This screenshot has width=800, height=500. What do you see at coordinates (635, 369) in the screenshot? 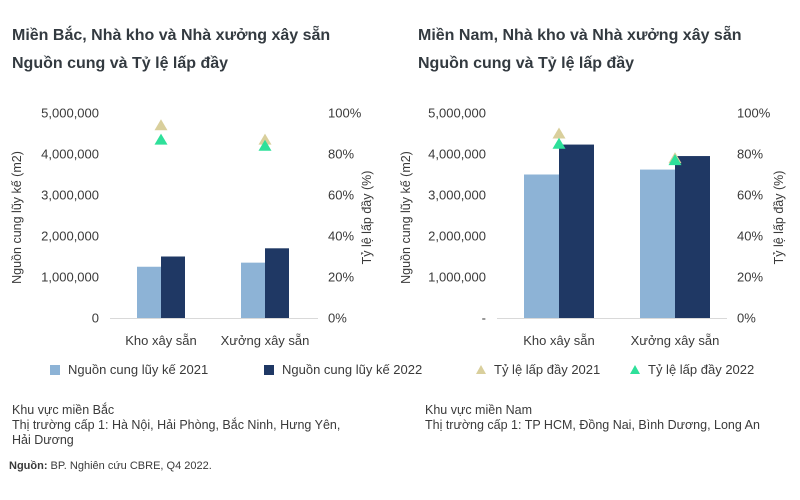
I see `legend-triangle-occupancy-2022` at bounding box center [635, 369].